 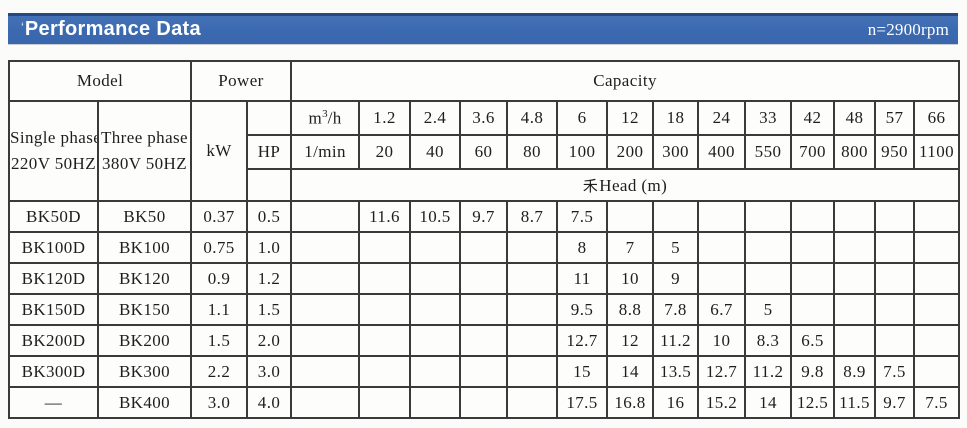 What do you see at coordinates (768, 118) in the screenshot?
I see `m3h-value-cell: 33` at bounding box center [768, 118].